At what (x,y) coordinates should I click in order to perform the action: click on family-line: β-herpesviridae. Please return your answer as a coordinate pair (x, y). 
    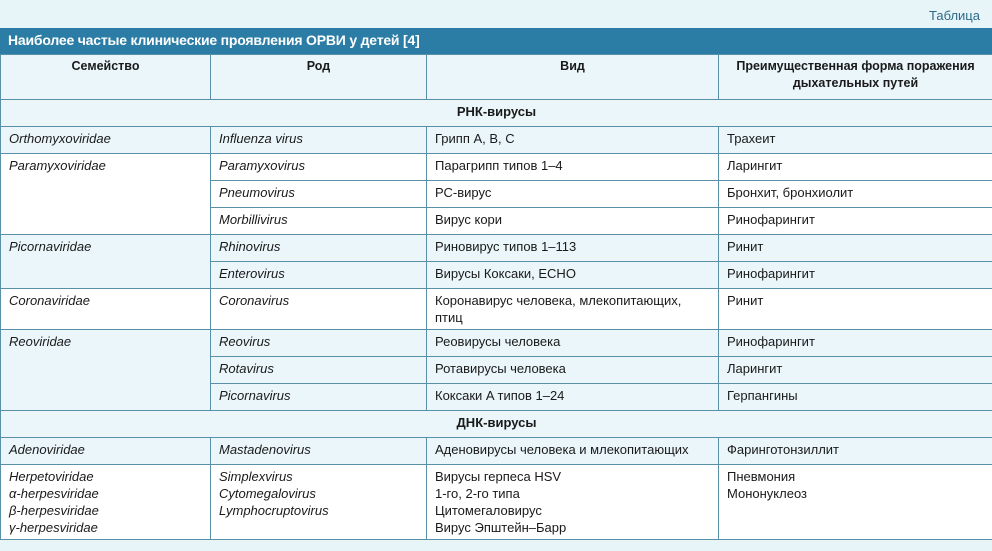
    Looking at the image, I should click on (54, 510).